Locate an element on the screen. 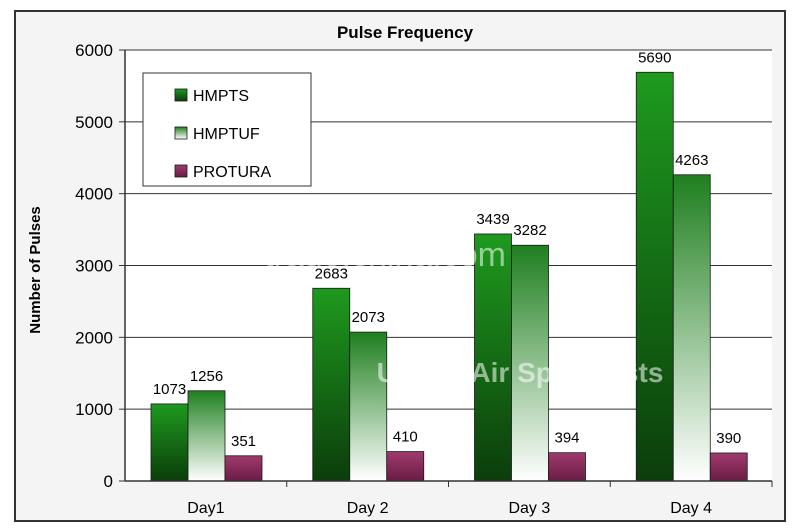 The image size is (800, 530). data-label: 5690 is located at coordinates (654, 57).